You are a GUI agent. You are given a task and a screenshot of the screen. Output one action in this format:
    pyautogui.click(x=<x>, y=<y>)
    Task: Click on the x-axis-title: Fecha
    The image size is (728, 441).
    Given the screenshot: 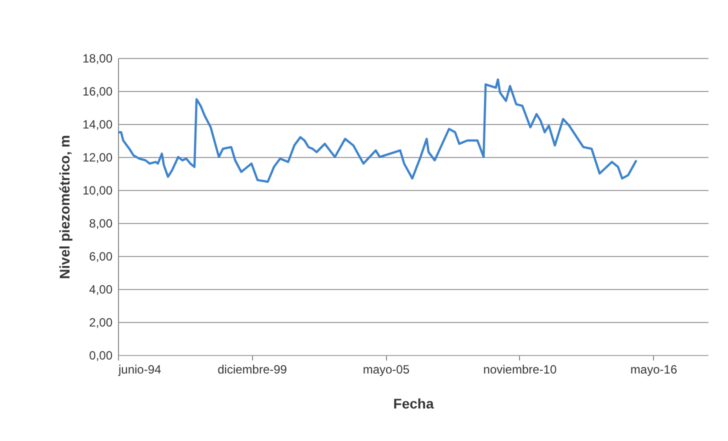 What is the action you would take?
    pyautogui.click(x=413, y=404)
    